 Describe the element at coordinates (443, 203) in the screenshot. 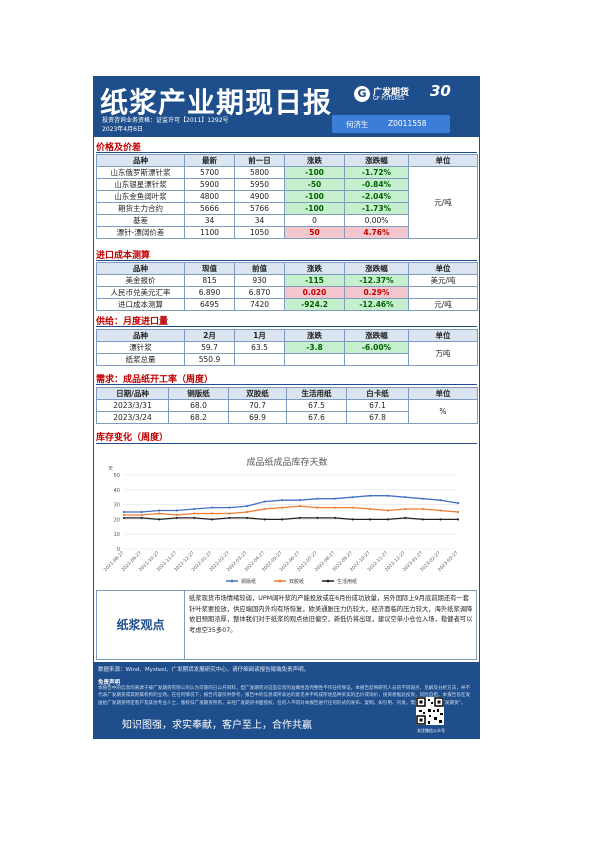

I see `price-unit: 元/吨` at that location.